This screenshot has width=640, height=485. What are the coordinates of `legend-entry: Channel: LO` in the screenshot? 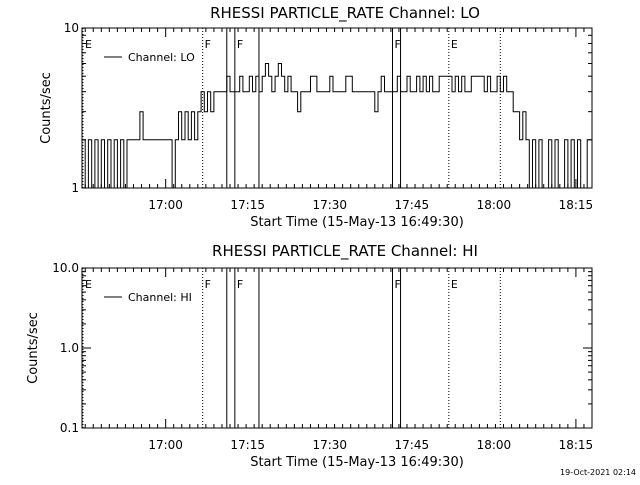 It's located at (161, 57).